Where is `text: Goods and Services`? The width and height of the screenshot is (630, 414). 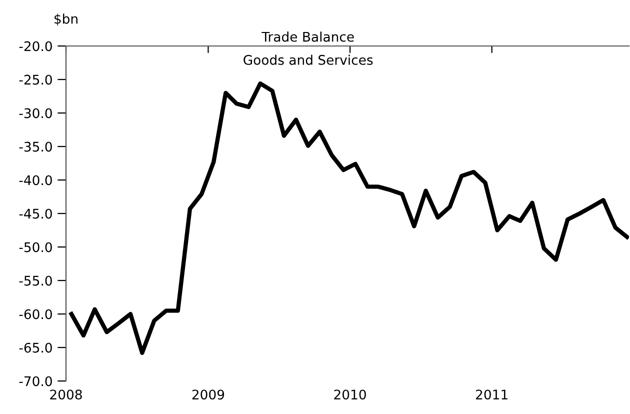
text: Goods and Services is located at coordinates (308, 59).